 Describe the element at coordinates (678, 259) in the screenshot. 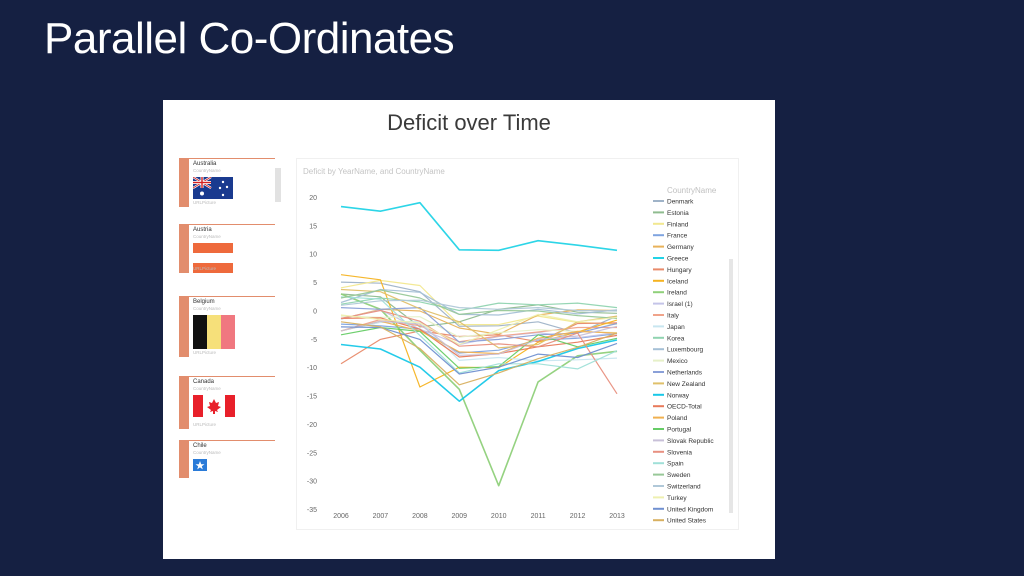

I see `legend-item: Greece` at that location.